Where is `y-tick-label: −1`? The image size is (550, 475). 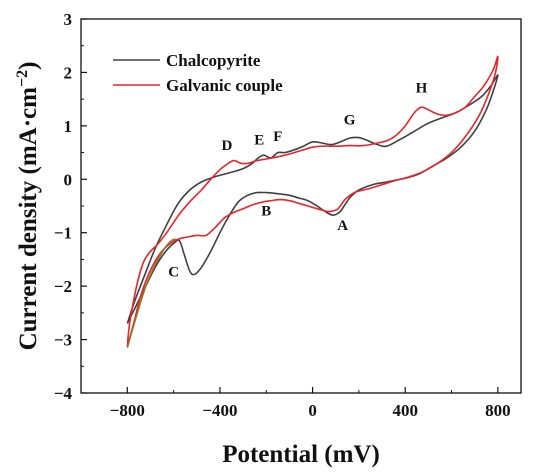 y-tick-label: −1 is located at coordinates (63, 233).